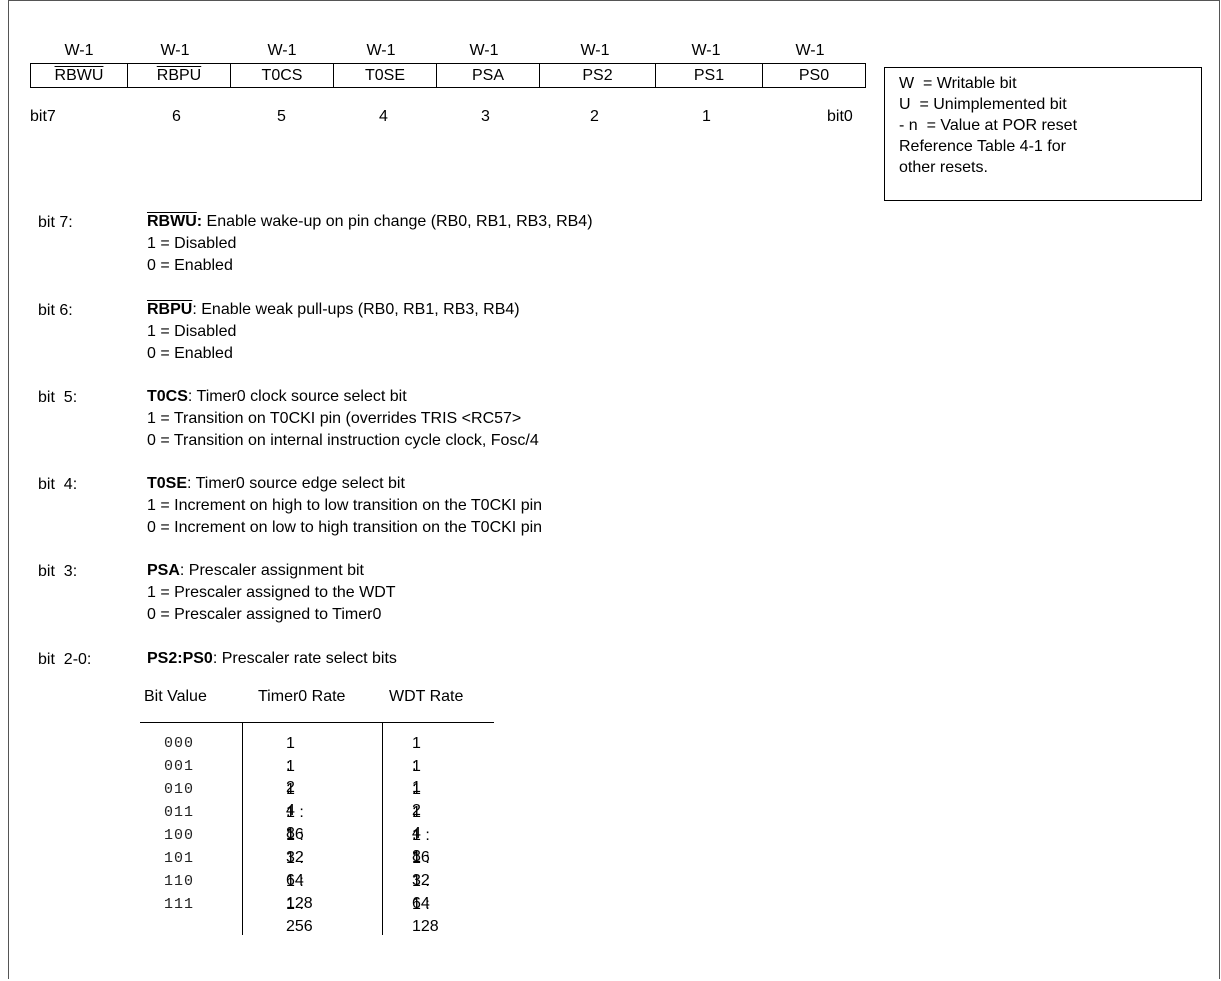 This screenshot has height=981, width=1221. I want to click on bit5-field: T0CS, so click(282, 75).